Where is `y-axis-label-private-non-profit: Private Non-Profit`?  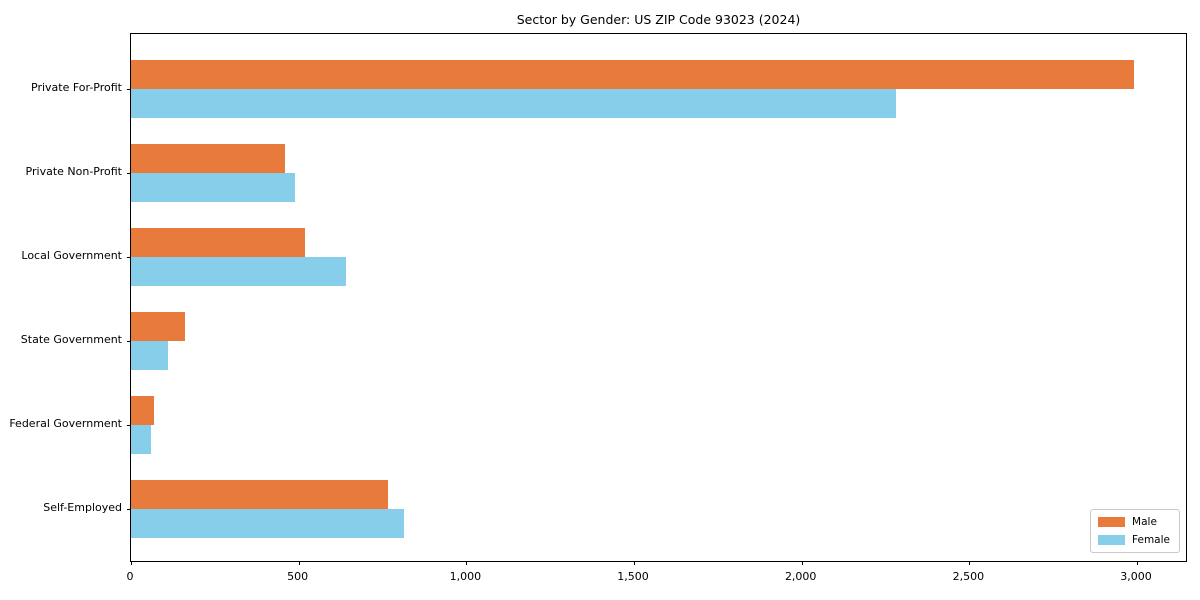 y-axis-label-private-non-profit: Private Non-Profit is located at coordinates (73, 171).